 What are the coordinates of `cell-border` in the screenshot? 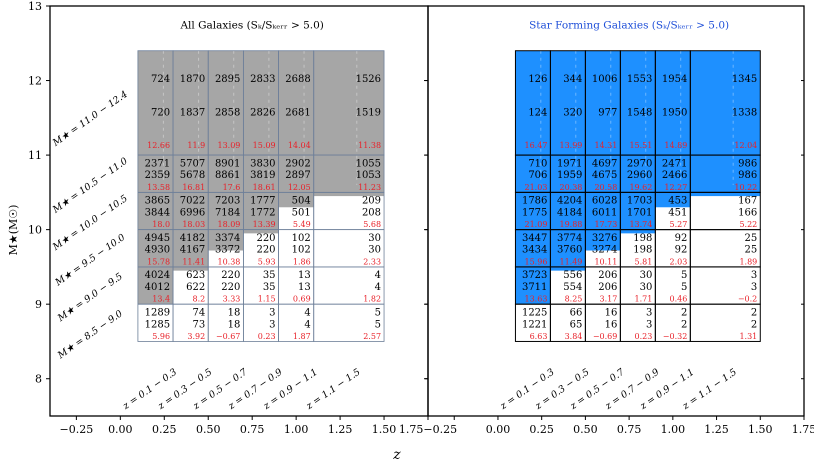 It's located at (349, 103).